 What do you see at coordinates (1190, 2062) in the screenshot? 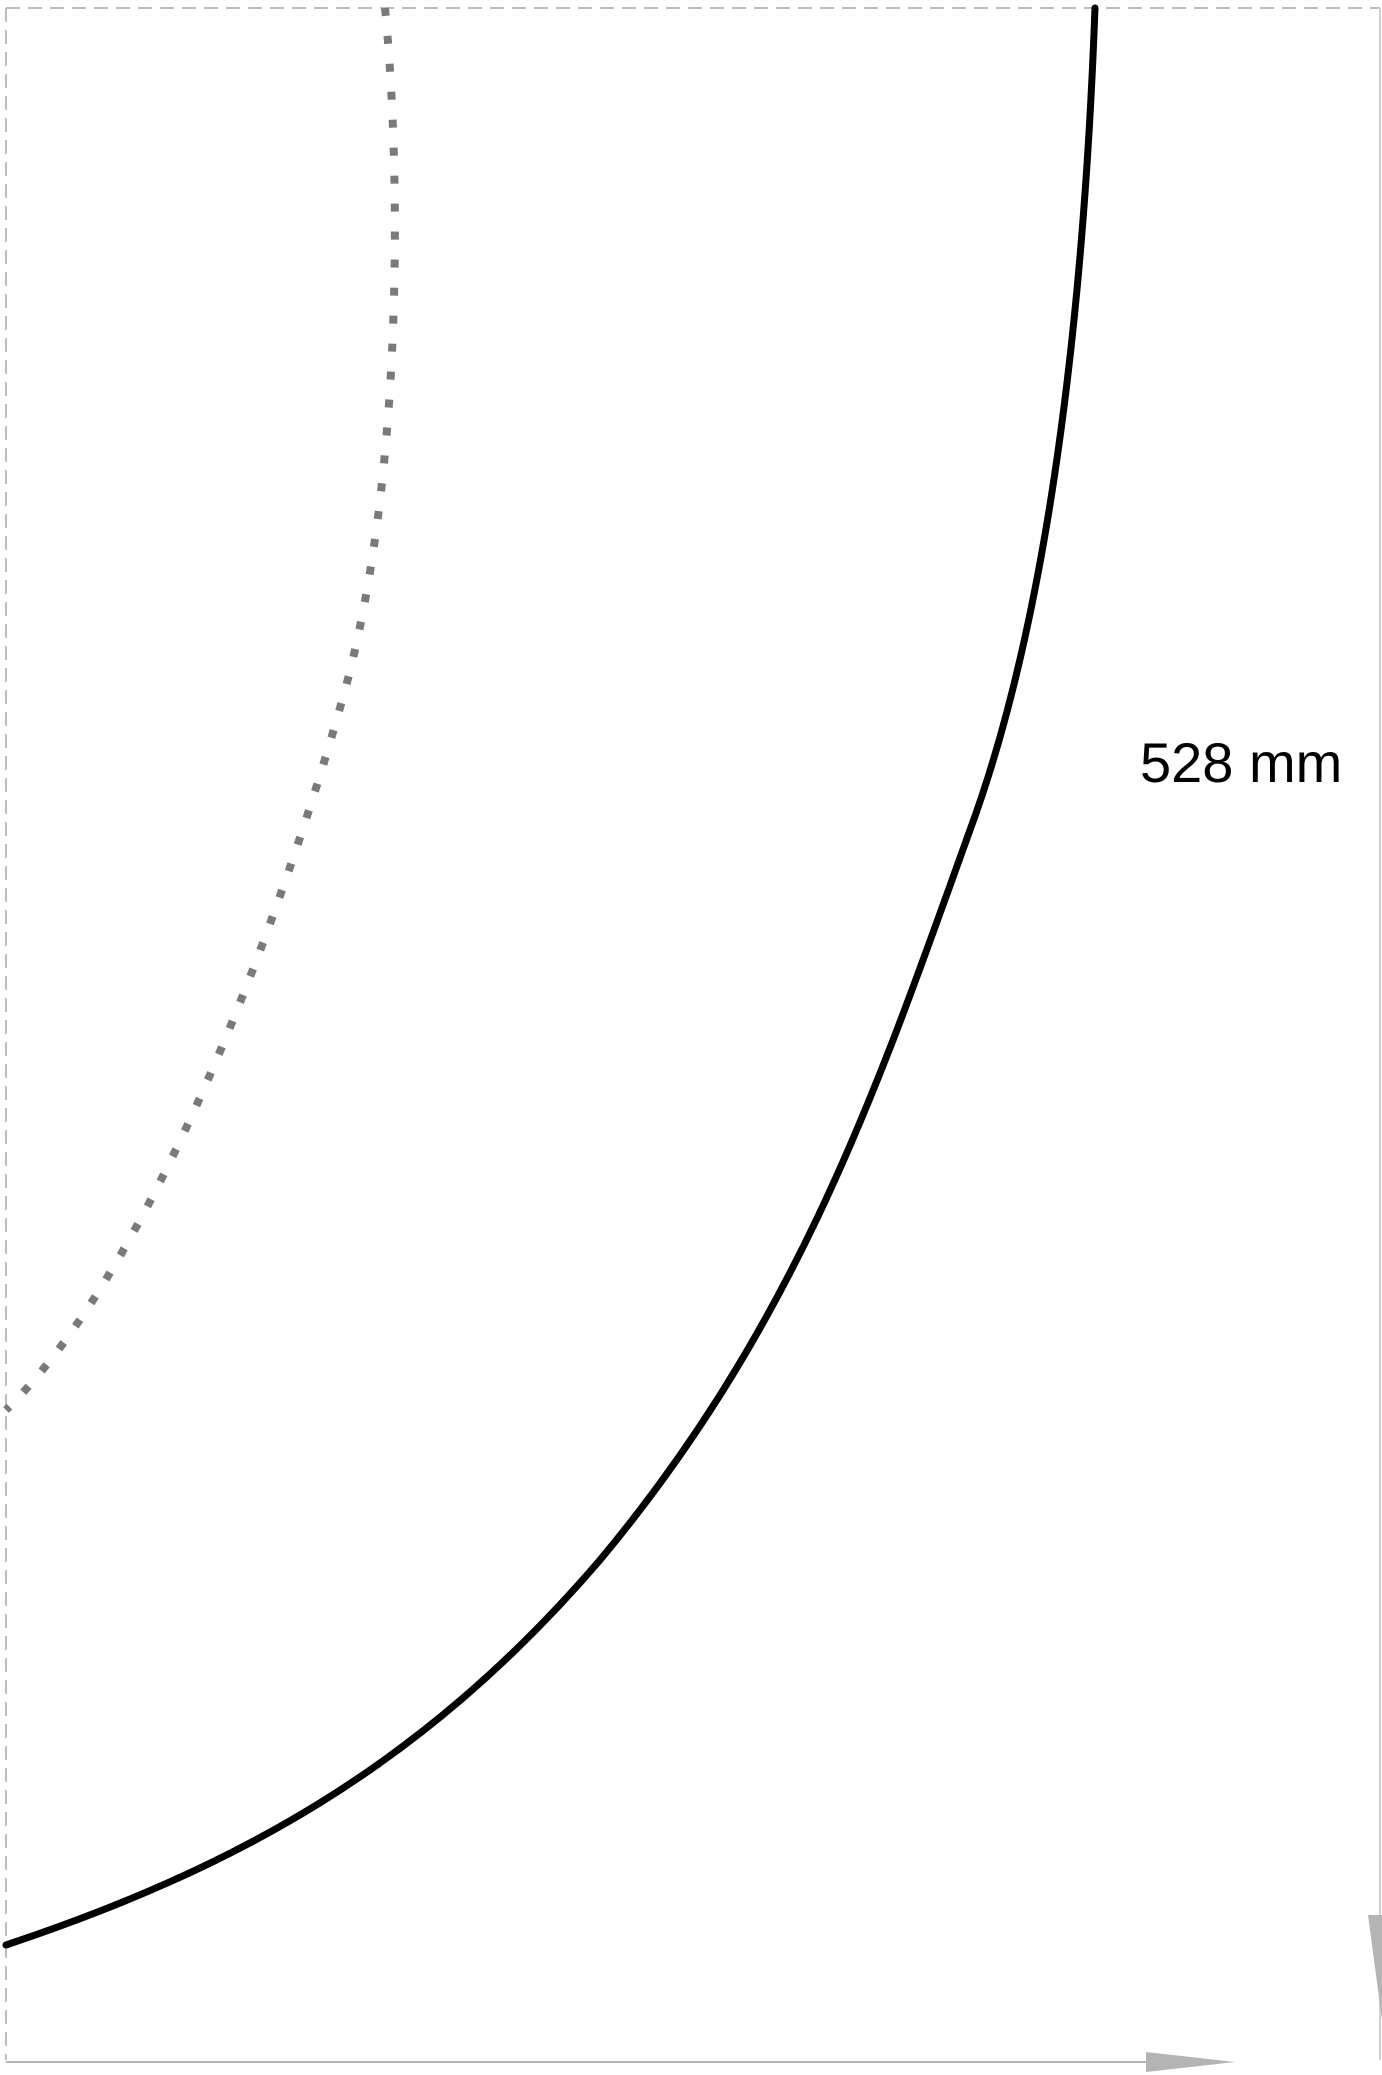
I see `bottom-arrowhead` at bounding box center [1190, 2062].